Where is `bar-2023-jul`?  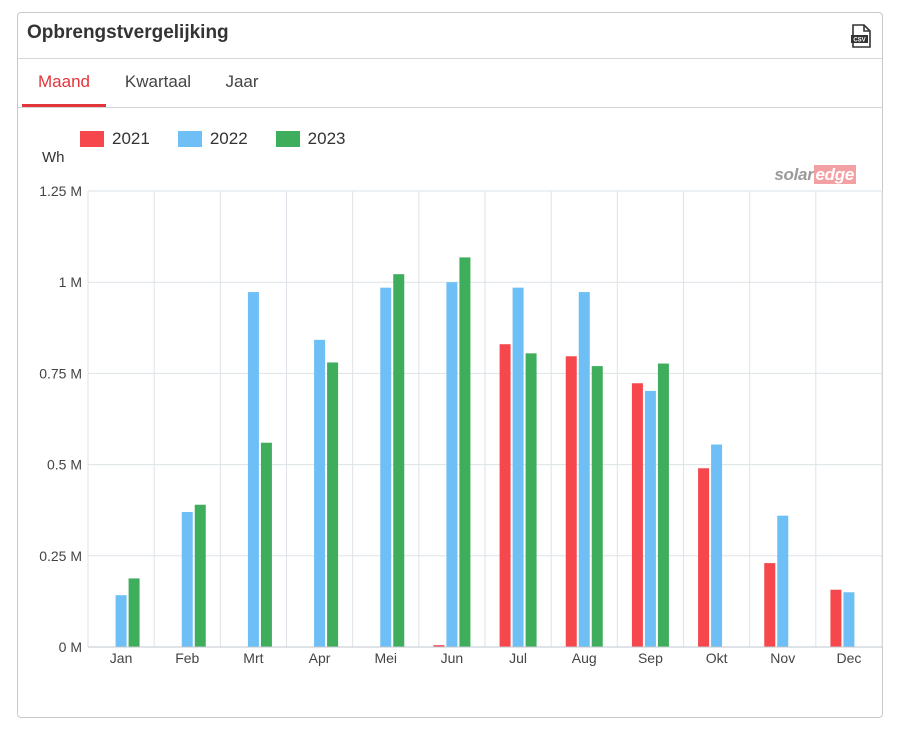 bar-2023-jul is located at coordinates (531, 500).